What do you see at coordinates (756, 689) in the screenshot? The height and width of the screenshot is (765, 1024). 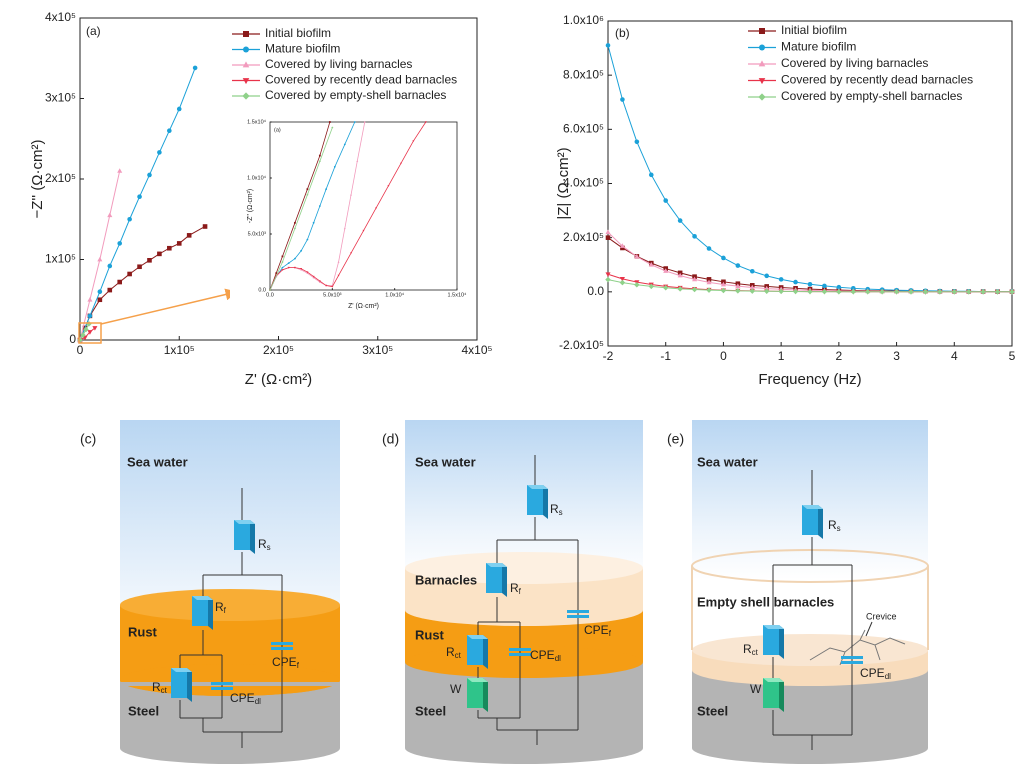 I see `component-label: W` at bounding box center [756, 689].